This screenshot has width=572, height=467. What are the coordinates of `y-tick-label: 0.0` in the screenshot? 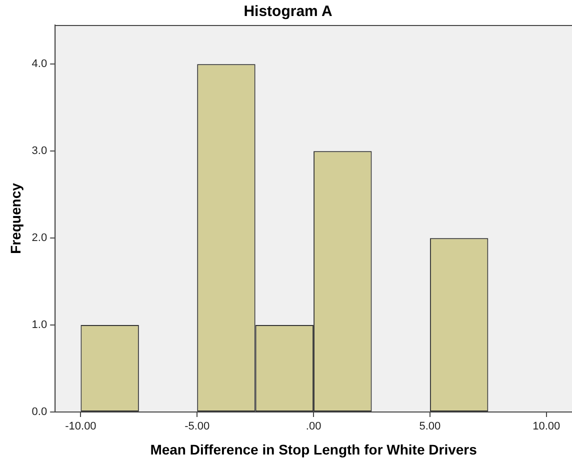 It's located at (40, 412).